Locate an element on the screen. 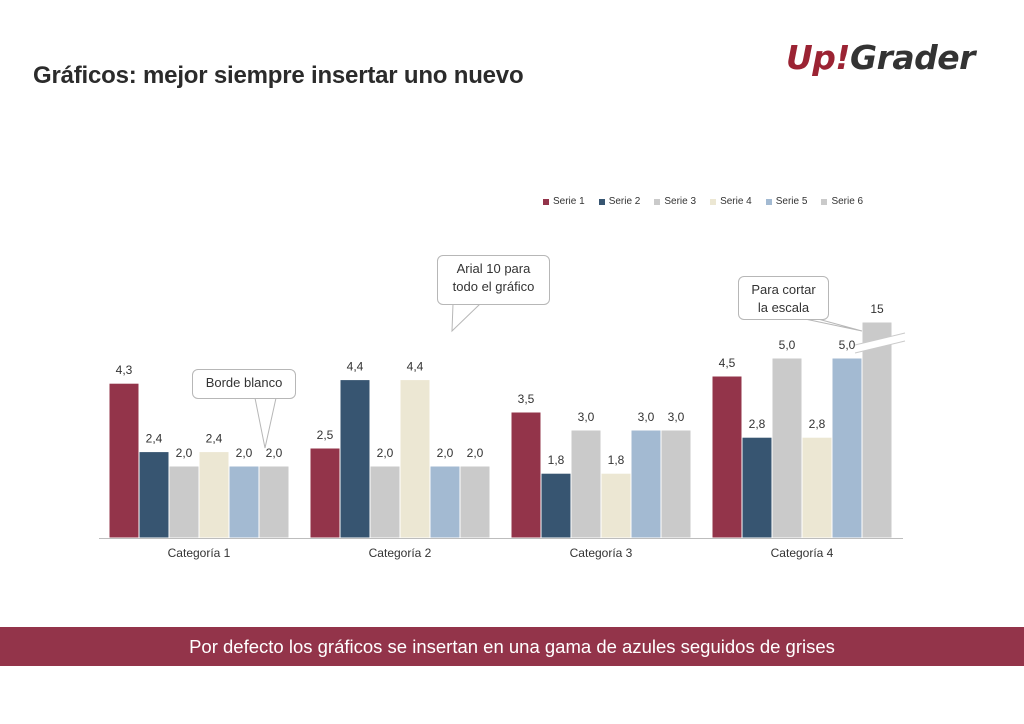 This screenshot has height=724, width=1024. data-label-5-3: 3,0 is located at coordinates (646, 417).